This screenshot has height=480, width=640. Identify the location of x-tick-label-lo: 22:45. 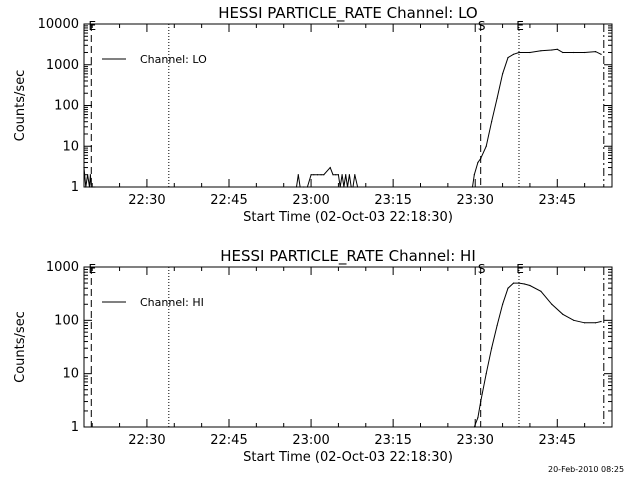
(228, 200).